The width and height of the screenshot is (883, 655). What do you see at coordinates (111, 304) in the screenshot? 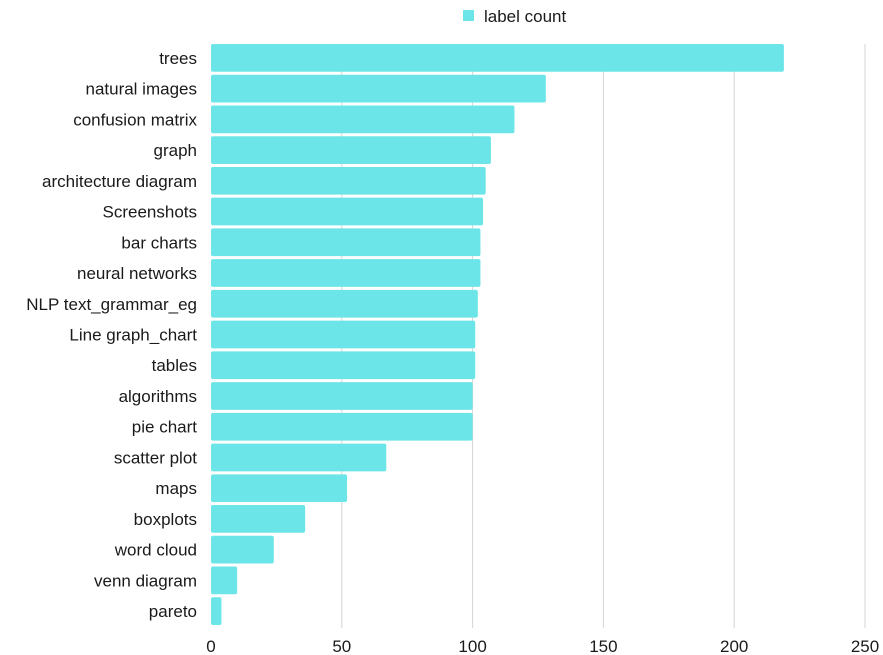
I see `category-label: NLP text_grammar_eg` at bounding box center [111, 304].